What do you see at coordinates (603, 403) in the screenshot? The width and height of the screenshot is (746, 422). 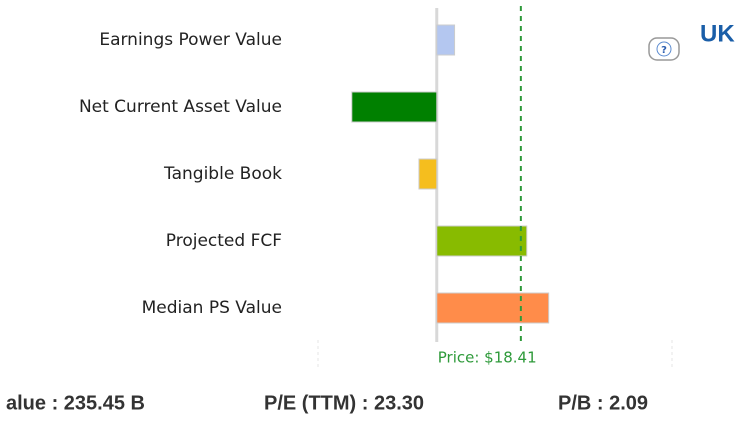 I see `stat: P/B : 2.09` at bounding box center [603, 403].